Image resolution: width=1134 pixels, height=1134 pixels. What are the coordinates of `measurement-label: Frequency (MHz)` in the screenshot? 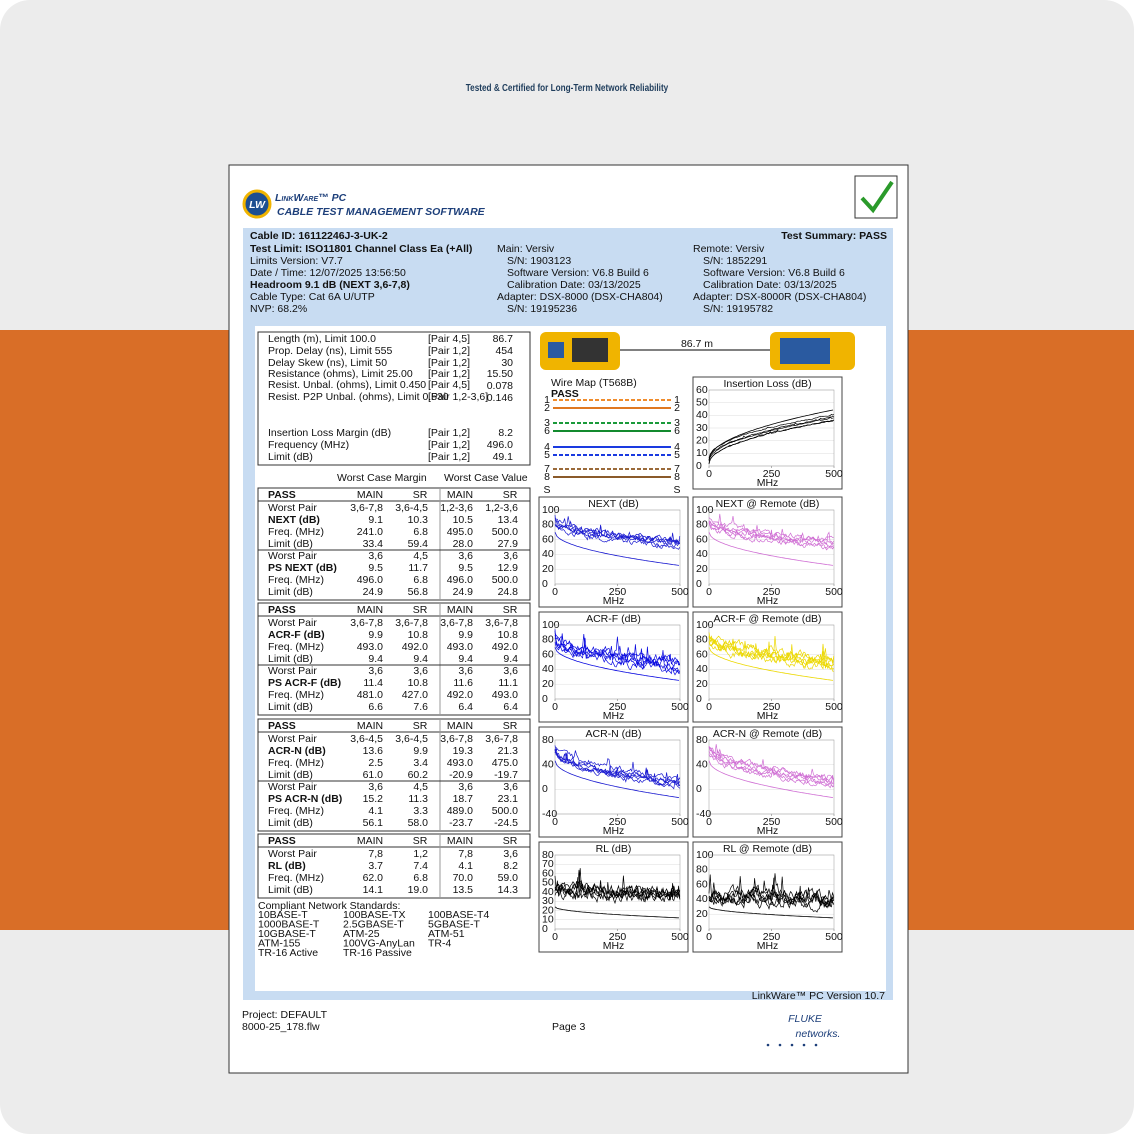 It's located at (308, 445).